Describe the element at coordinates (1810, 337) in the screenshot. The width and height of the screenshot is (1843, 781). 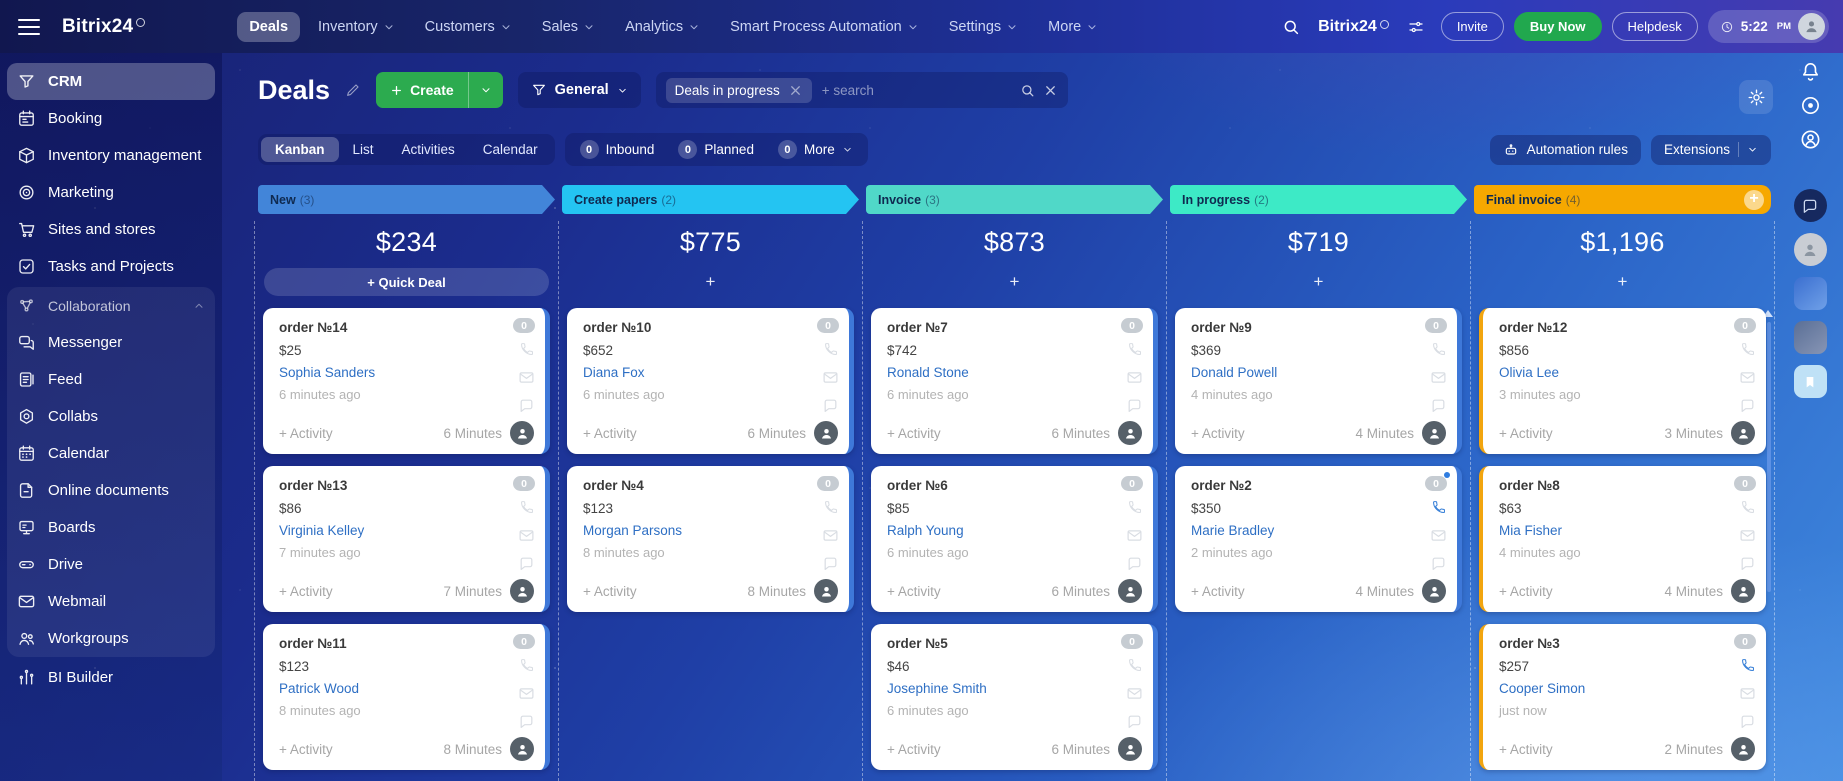
I see `app-tile-slate` at that location.